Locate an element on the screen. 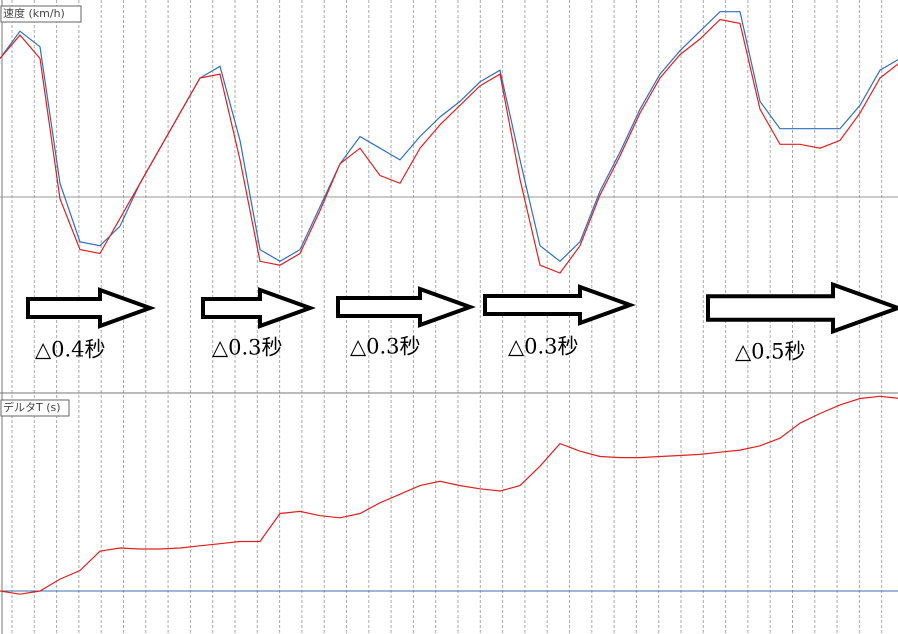 This screenshot has height=634, width=898. annotation: △0.4秒 is located at coordinates (70, 350).